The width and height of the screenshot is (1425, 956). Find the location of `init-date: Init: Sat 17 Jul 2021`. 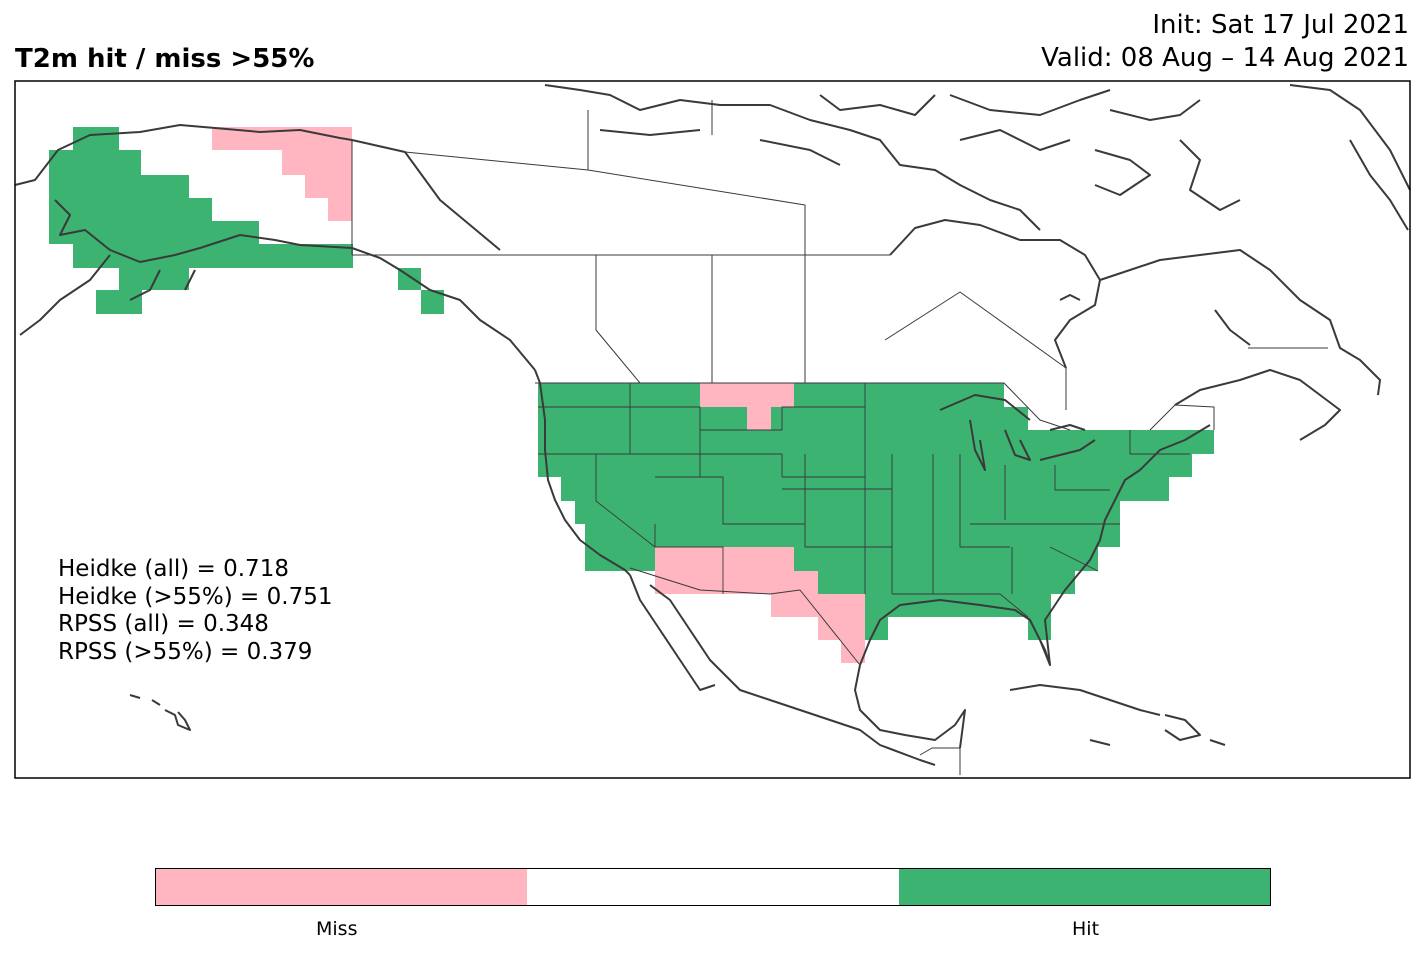

init-date: Init: Sat 17 Jul 2021 is located at coordinates (1280, 25).